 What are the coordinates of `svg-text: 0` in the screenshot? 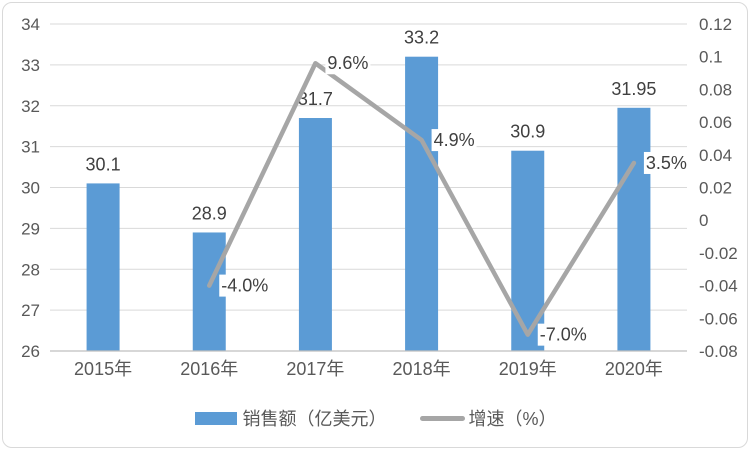 It's located at (703, 220).